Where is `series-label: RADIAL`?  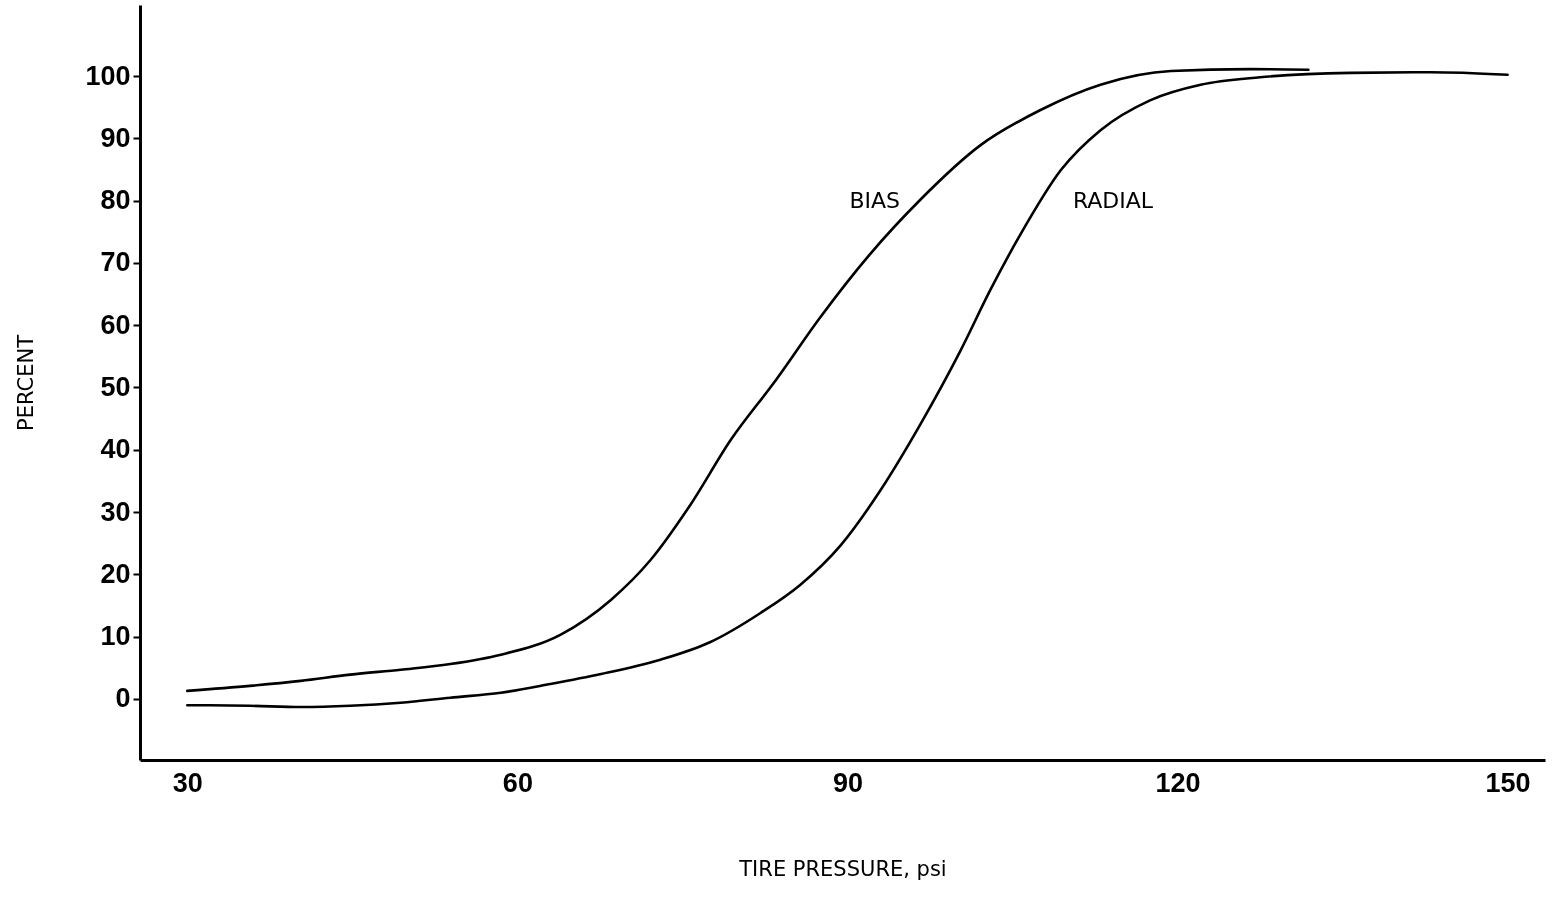 series-label: RADIAL is located at coordinates (1113, 200).